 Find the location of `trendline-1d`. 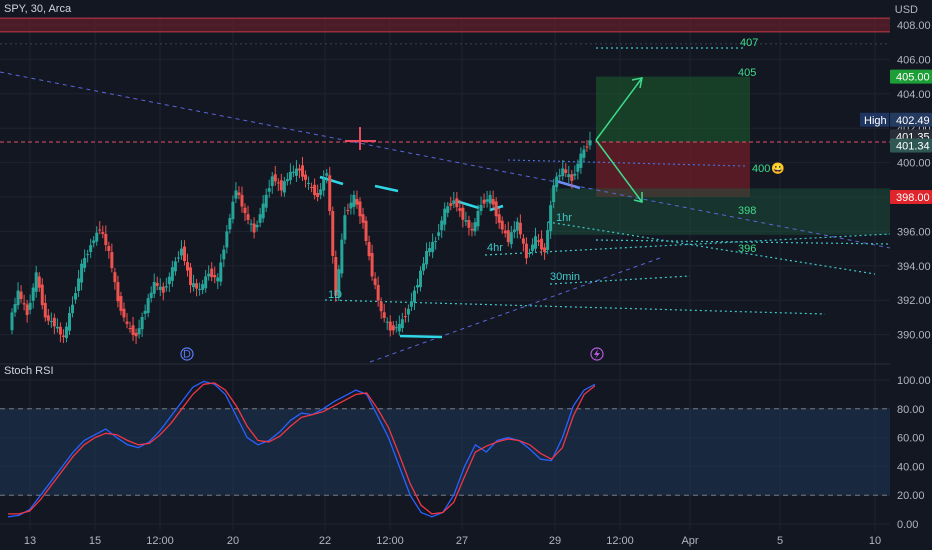

trendline-1d is located at coordinates (575, 307).